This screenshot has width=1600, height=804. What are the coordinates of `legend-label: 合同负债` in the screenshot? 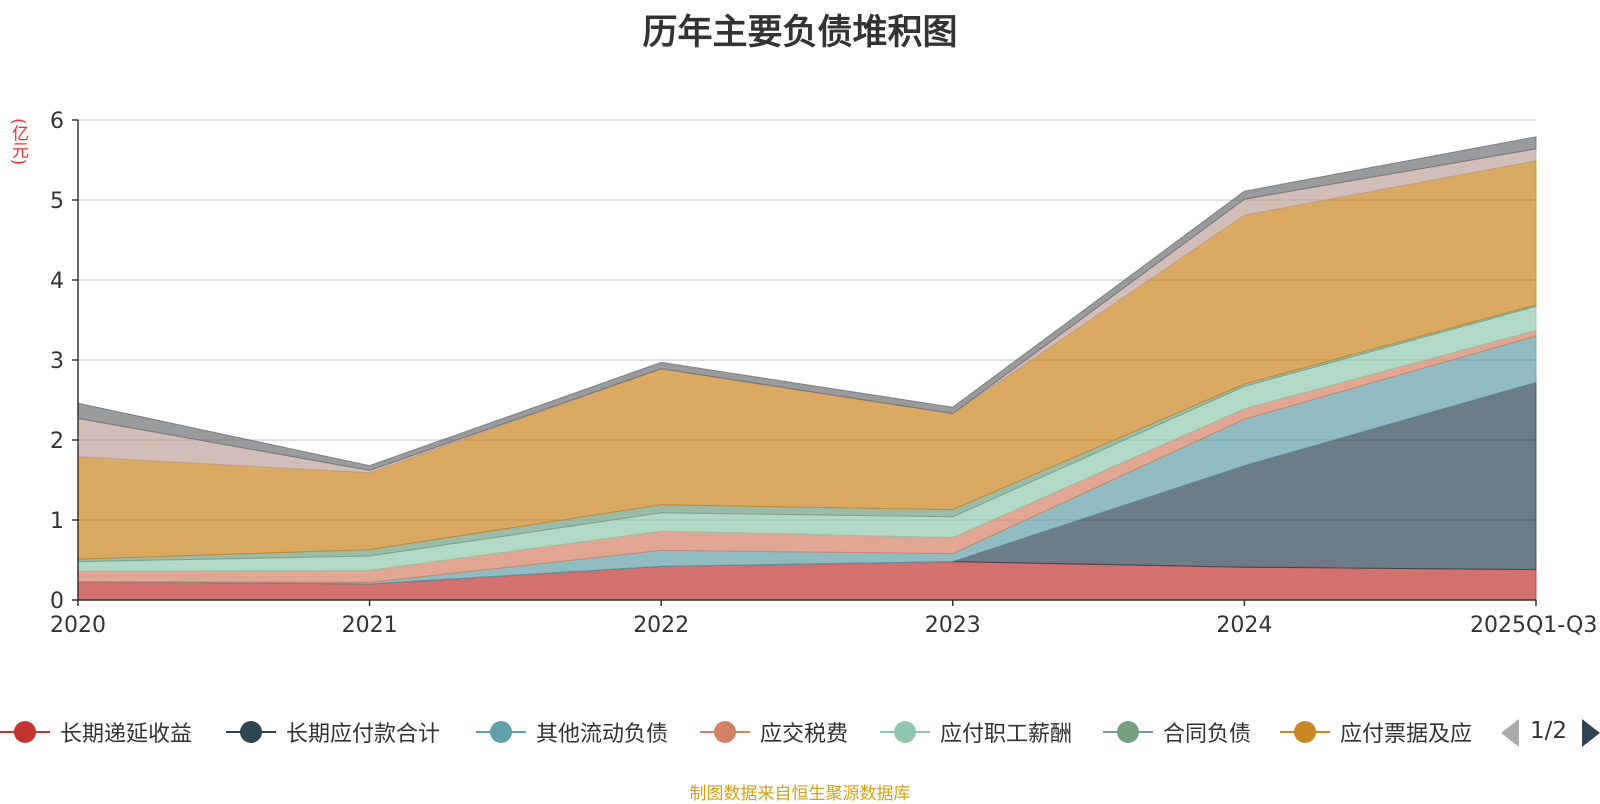 It's located at (1207, 734).